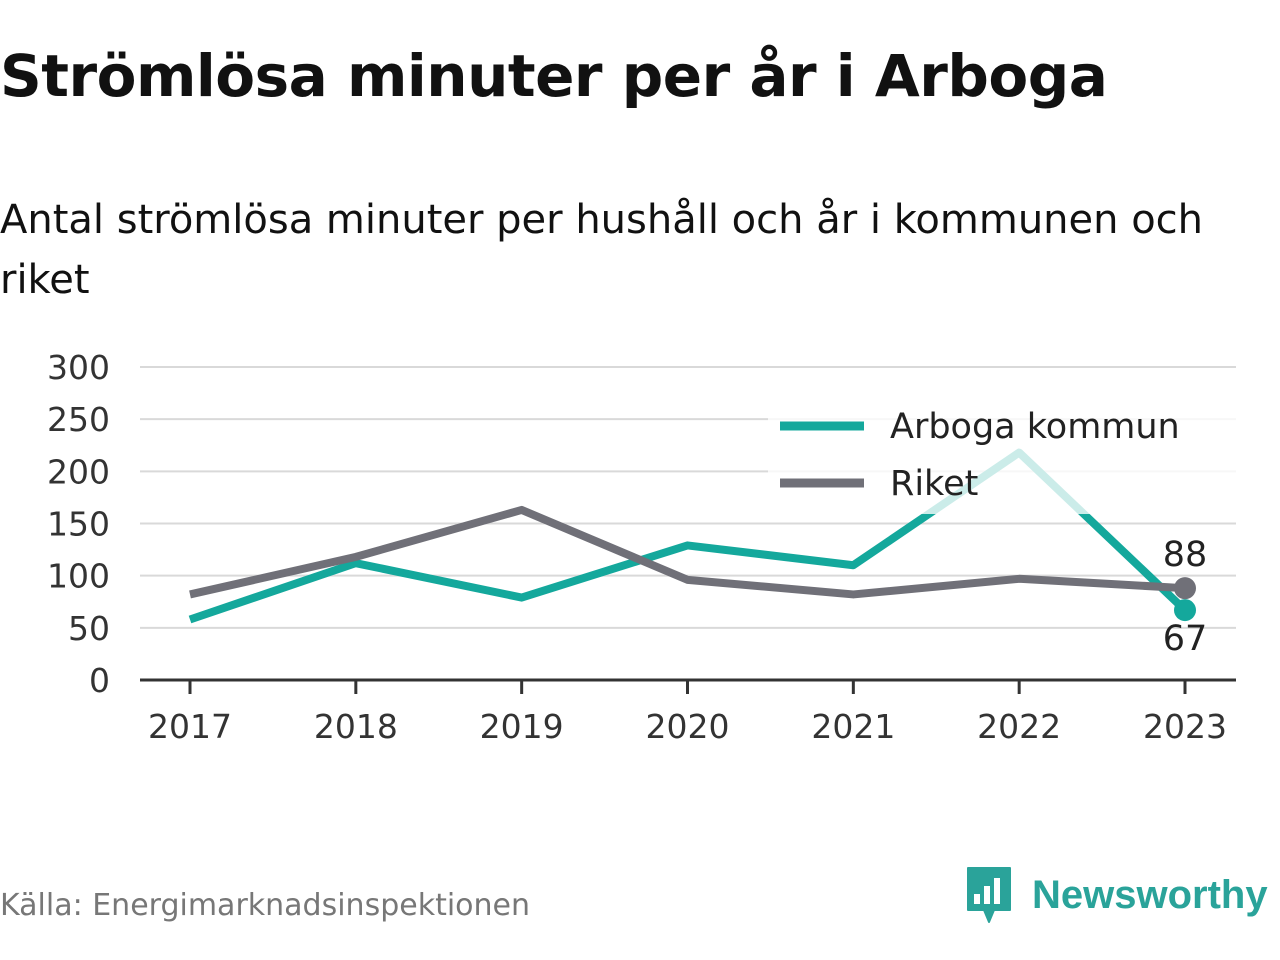 The height and width of the screenshot is (960, 1280). I want to click on y-tick-label: 300, so click(78, 367).